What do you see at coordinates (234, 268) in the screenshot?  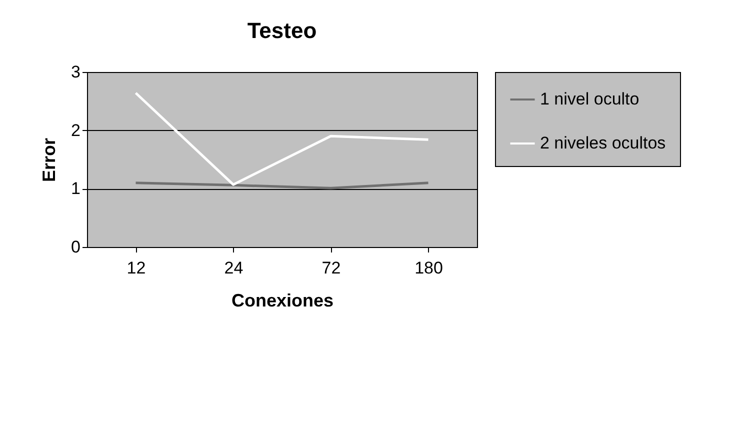 I see `x-tick-label: 24` at bounding box center [234, 268].